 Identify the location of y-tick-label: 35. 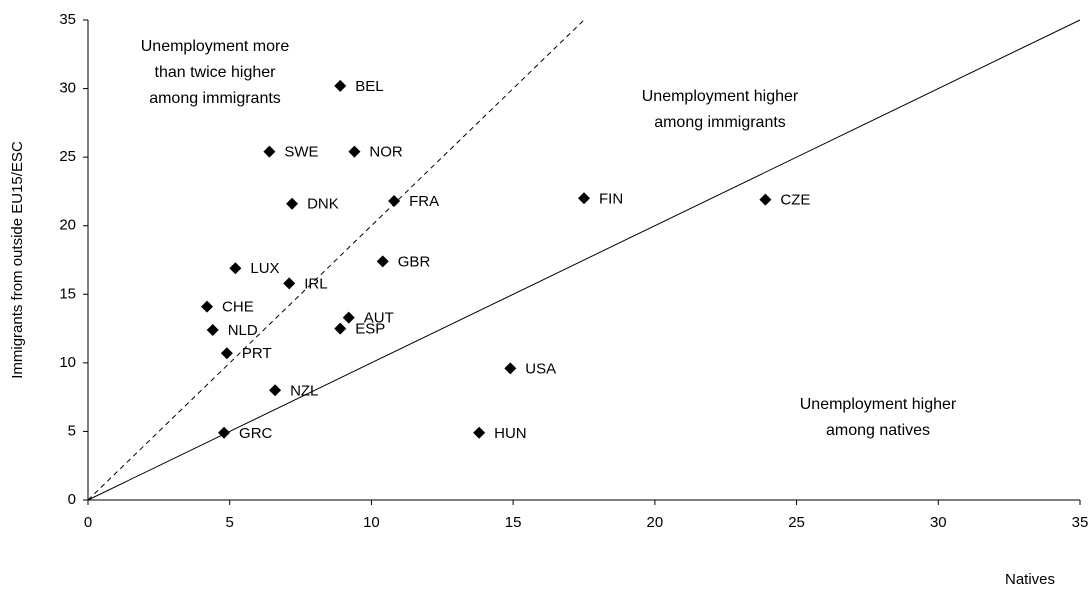
(67, 19).